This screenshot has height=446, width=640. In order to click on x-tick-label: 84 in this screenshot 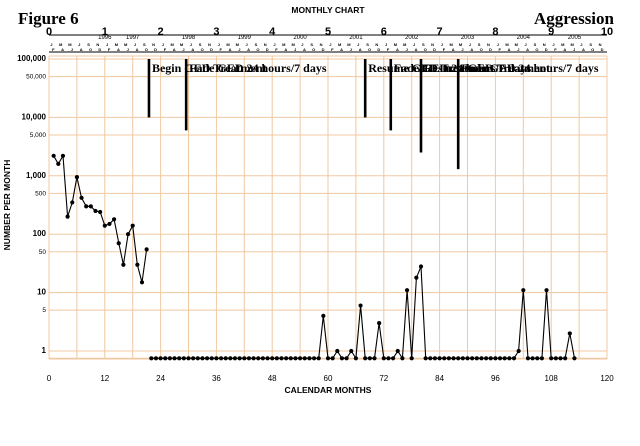, I will do `click(439, 378)`.